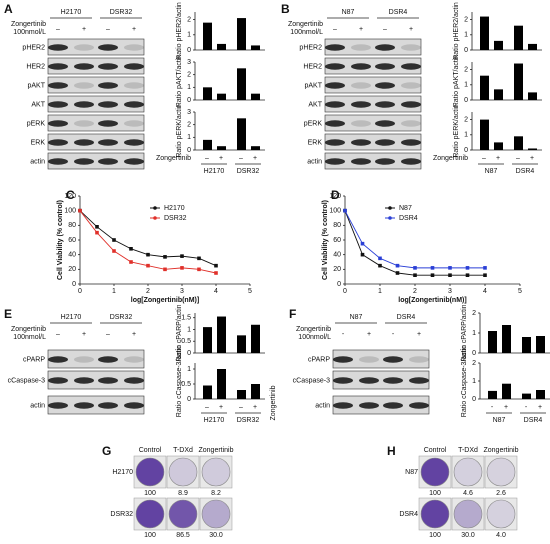  I want to click on chart-ylabel: Ratio cPARP/actin, so click(179, 332).